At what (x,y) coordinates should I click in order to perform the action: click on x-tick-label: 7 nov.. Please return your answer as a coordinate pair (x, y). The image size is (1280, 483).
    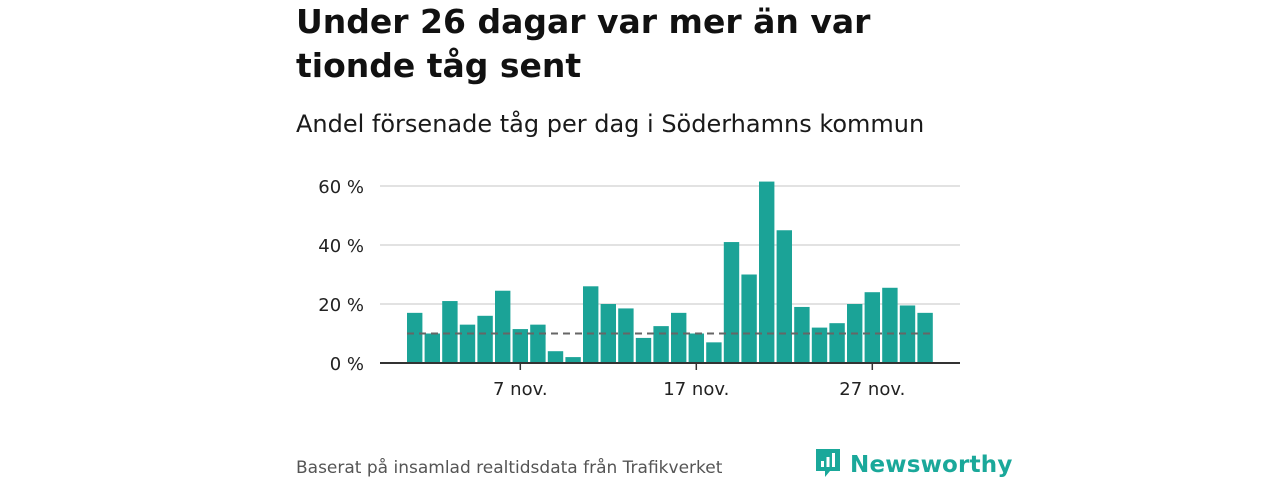
    Looking at the image, I should click on (520, 389).